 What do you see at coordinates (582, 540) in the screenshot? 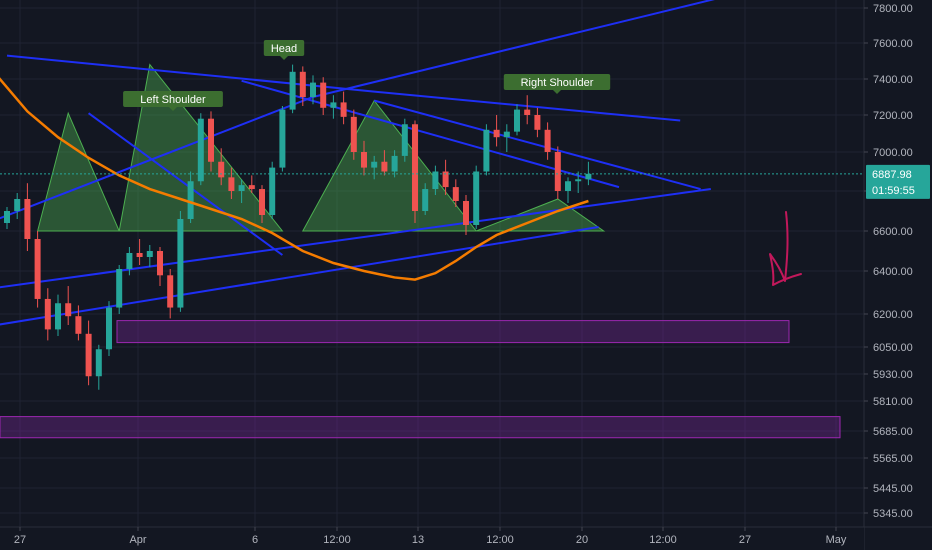
I see `x-tick-label: 20` at bounding box center [582, 540].